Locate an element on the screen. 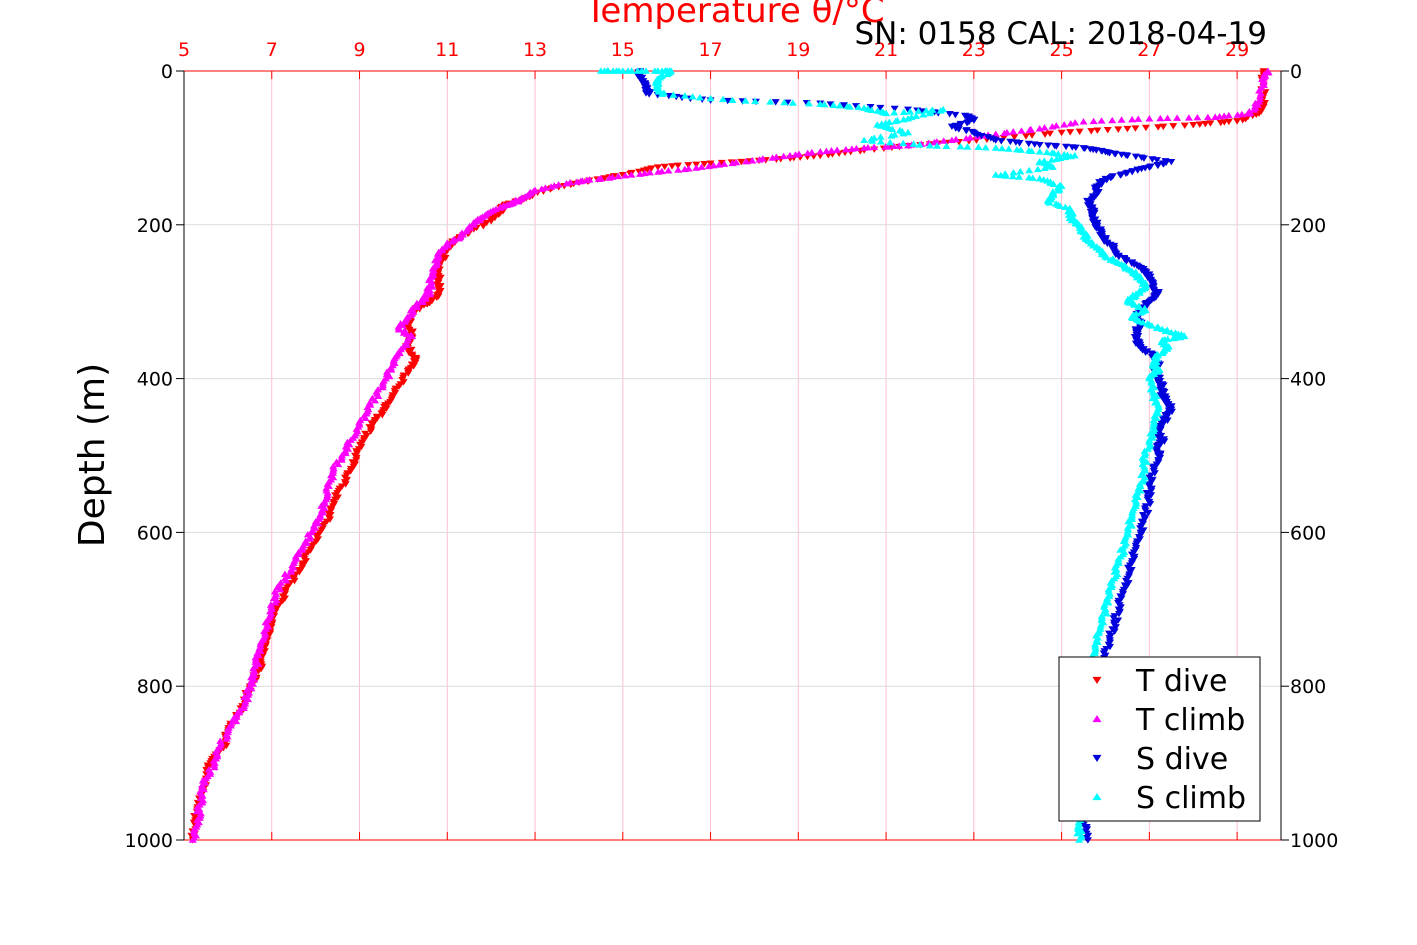 This screenshot has width=1417, height=945. y-tick-label-left: 1000 is located at coordinates (149, 841).